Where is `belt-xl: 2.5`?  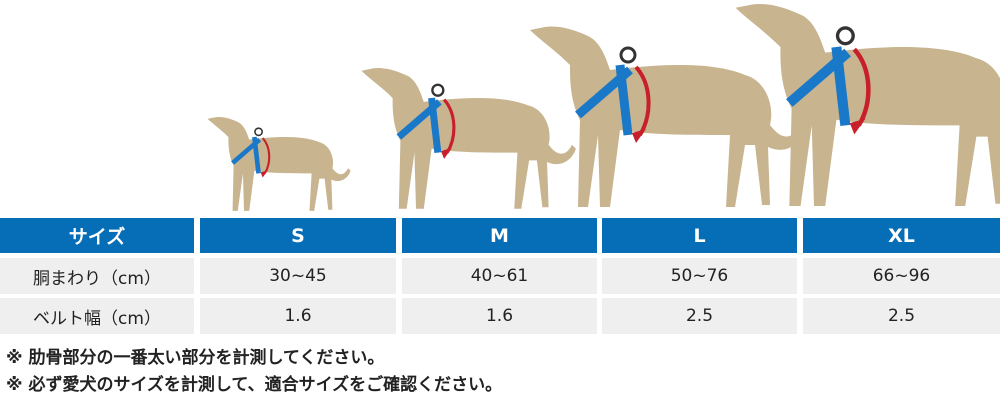
belt-xl: 2.5 is located at coordinates (901, 316).